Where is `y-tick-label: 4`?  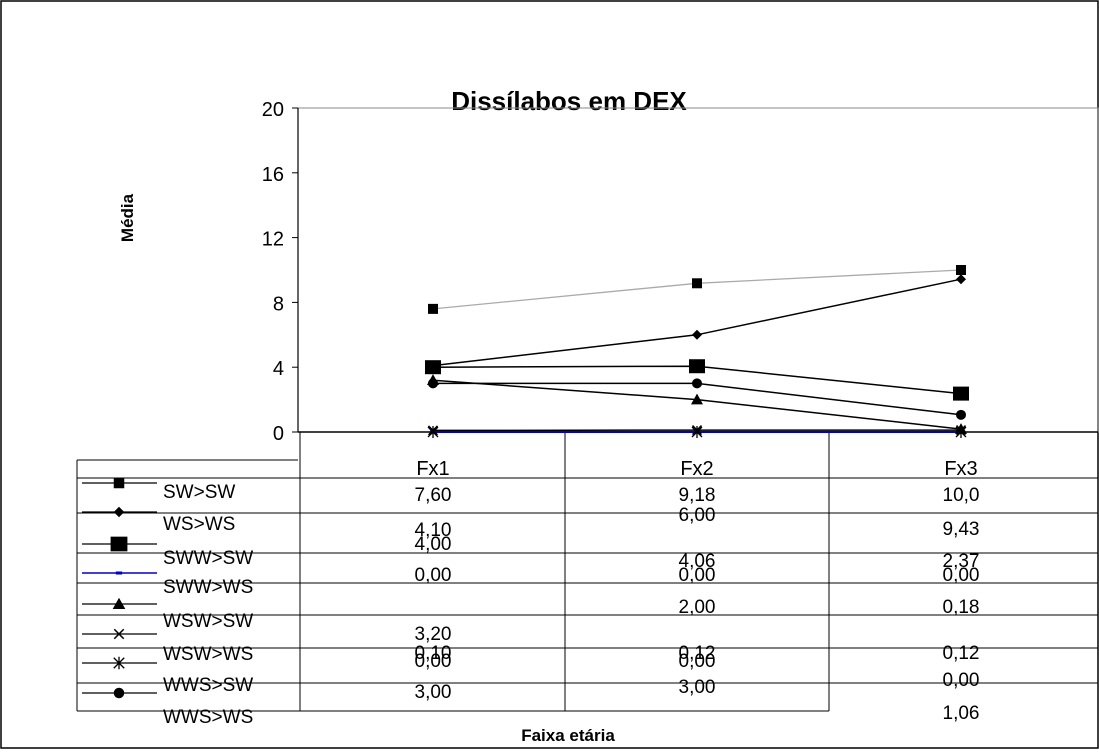 y-tick-label: 4 is located at coordinates (278, 369).